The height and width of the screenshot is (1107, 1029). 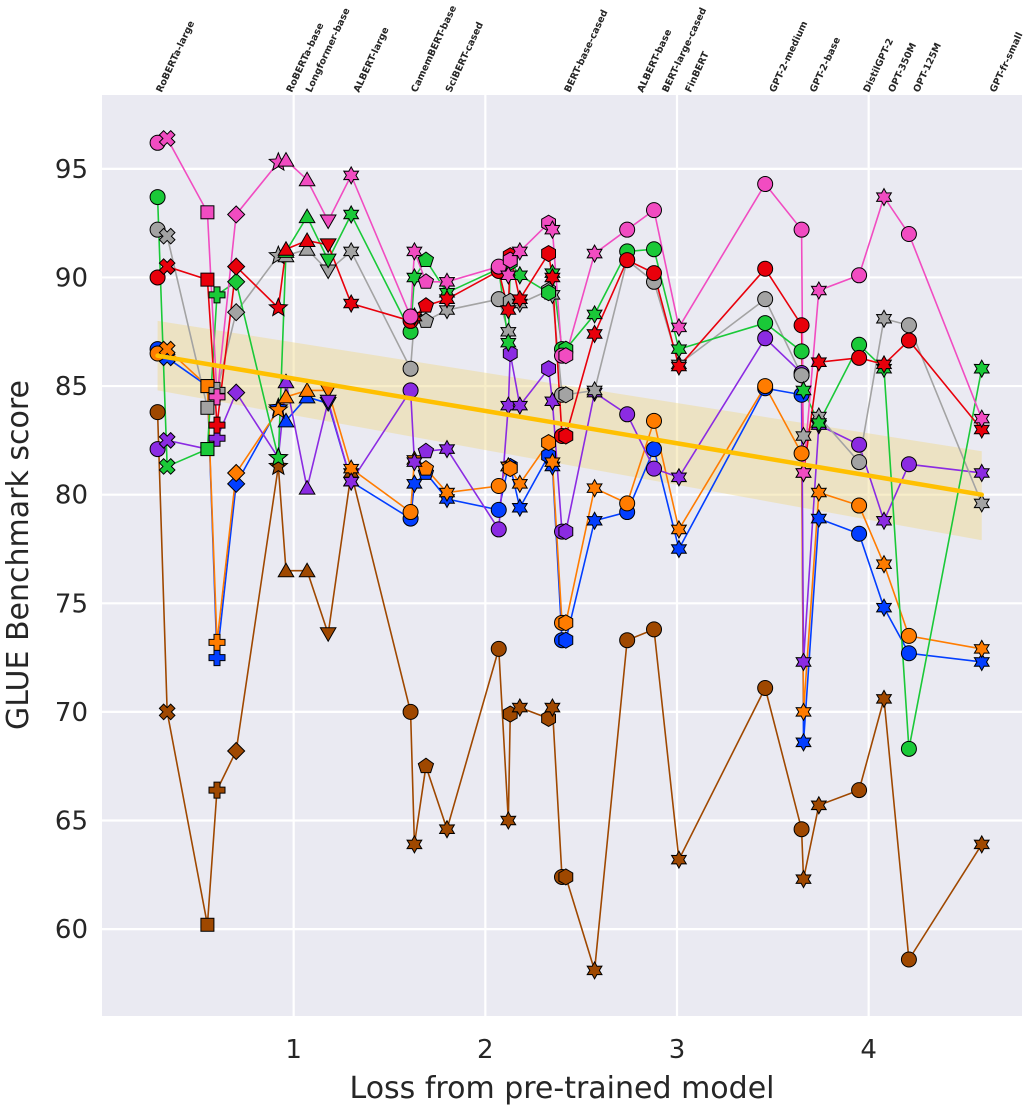 What do you see at coordinates (1006, 63) in the screenshot?
I see `model-label-15: GPT-fr-small` at bounding box center [1006, 63].